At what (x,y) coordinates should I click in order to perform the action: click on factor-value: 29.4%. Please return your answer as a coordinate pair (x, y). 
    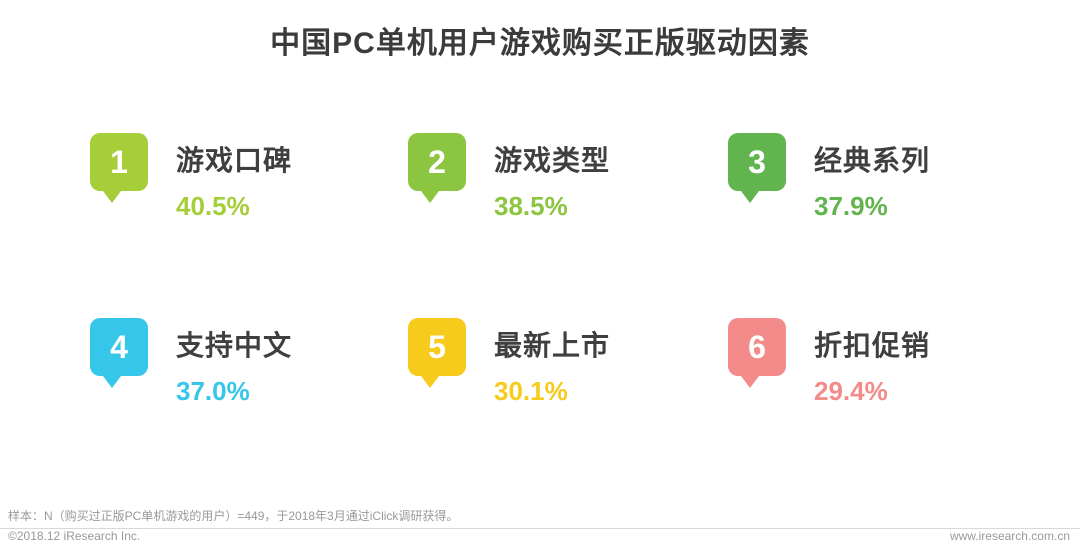
    Looking at the image, I should click on (851, 391).